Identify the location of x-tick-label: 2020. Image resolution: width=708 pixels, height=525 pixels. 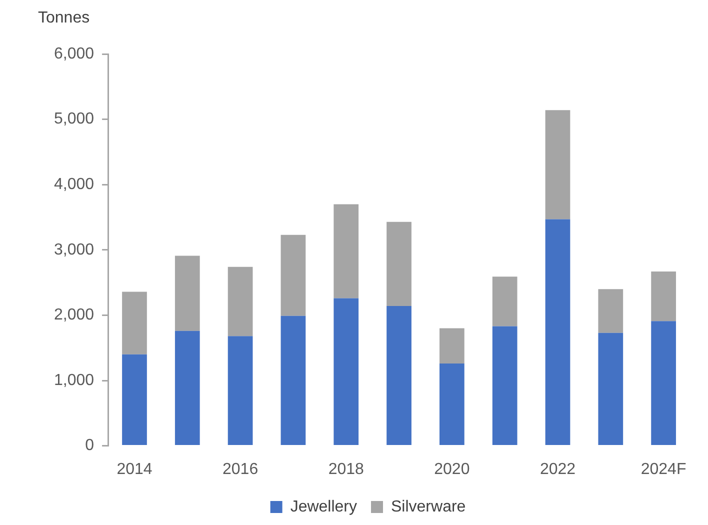
(452, 469).